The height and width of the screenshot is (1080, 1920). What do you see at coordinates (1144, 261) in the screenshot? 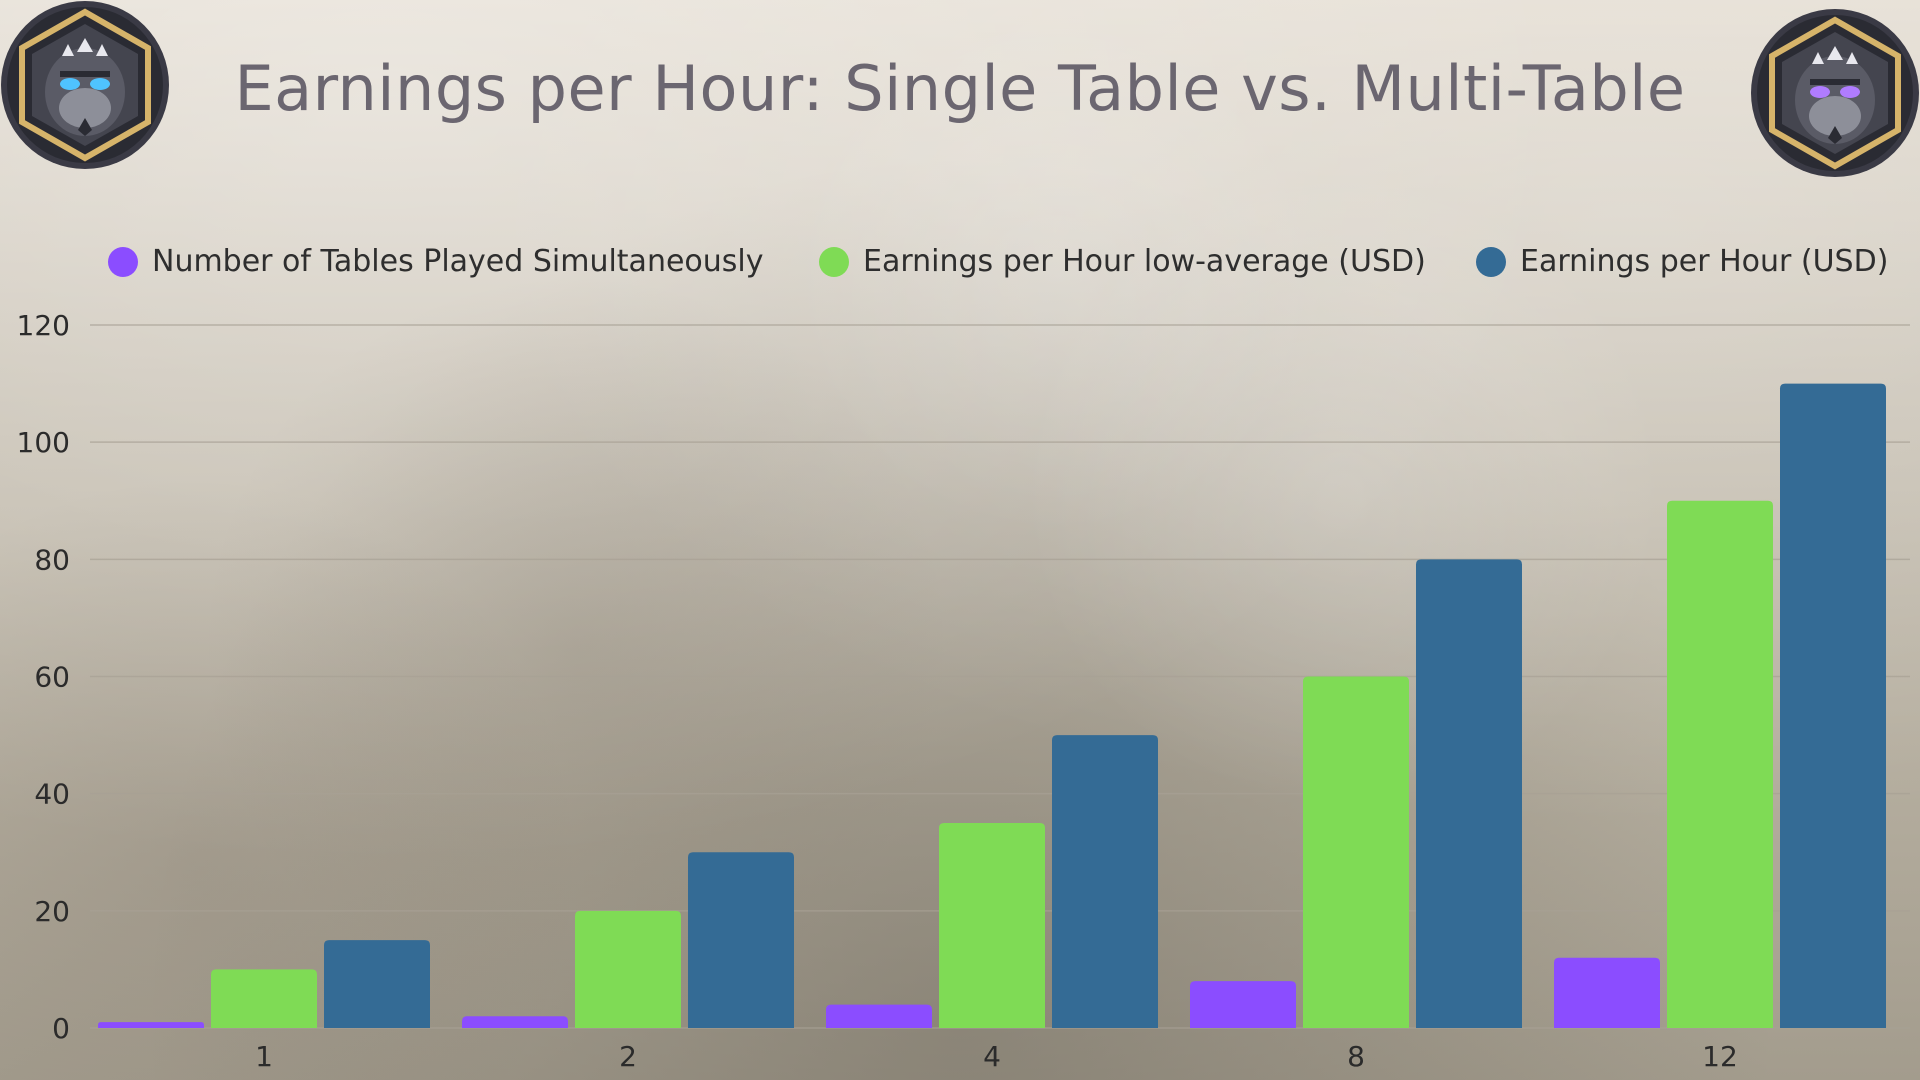
I see `legend-label-low-average: Earnings per Hour low-average (USD)` at bounding box center [1144, 261].